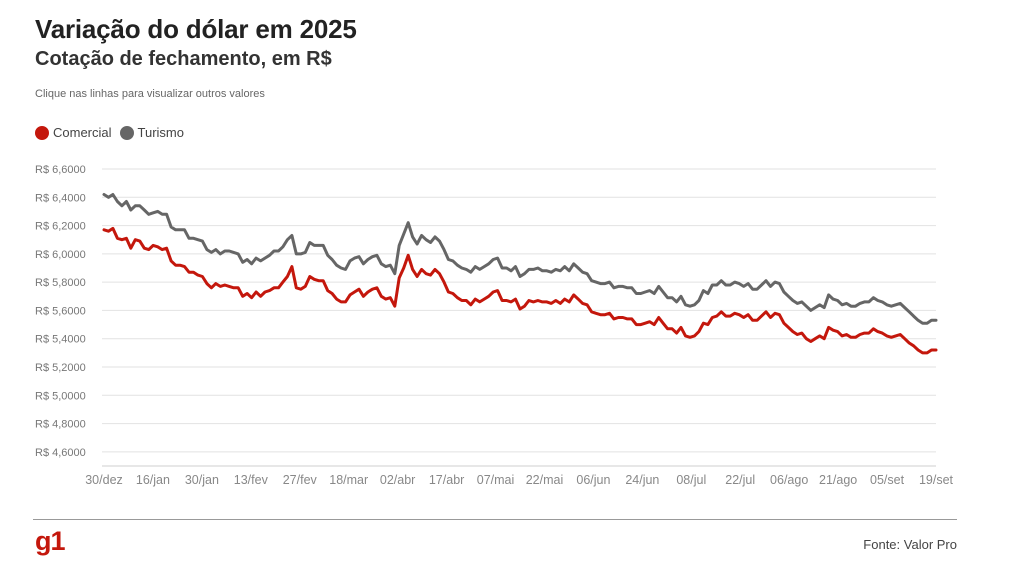 The width and height of the screenshot is (1024, 573). I want to click on x-tick-label: 07/mai, so click(496, 480).